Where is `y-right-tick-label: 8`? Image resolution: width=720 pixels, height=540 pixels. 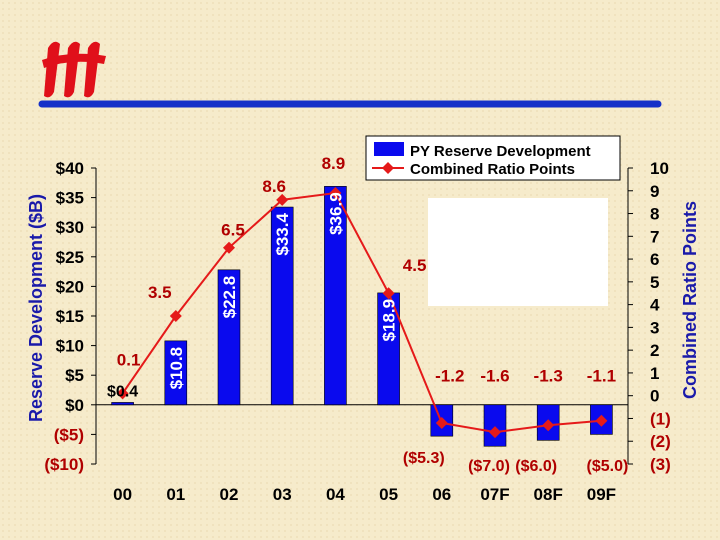
y-right-tick-label: 8 is located at coordinates (654, 214).